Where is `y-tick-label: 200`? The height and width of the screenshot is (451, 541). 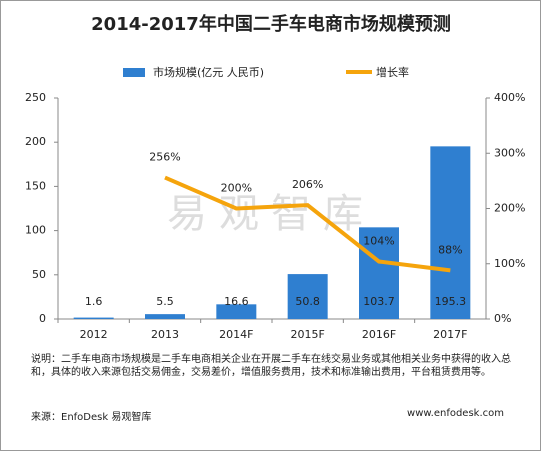
y-tick-label: 200 is located at coordinates (35, 141).